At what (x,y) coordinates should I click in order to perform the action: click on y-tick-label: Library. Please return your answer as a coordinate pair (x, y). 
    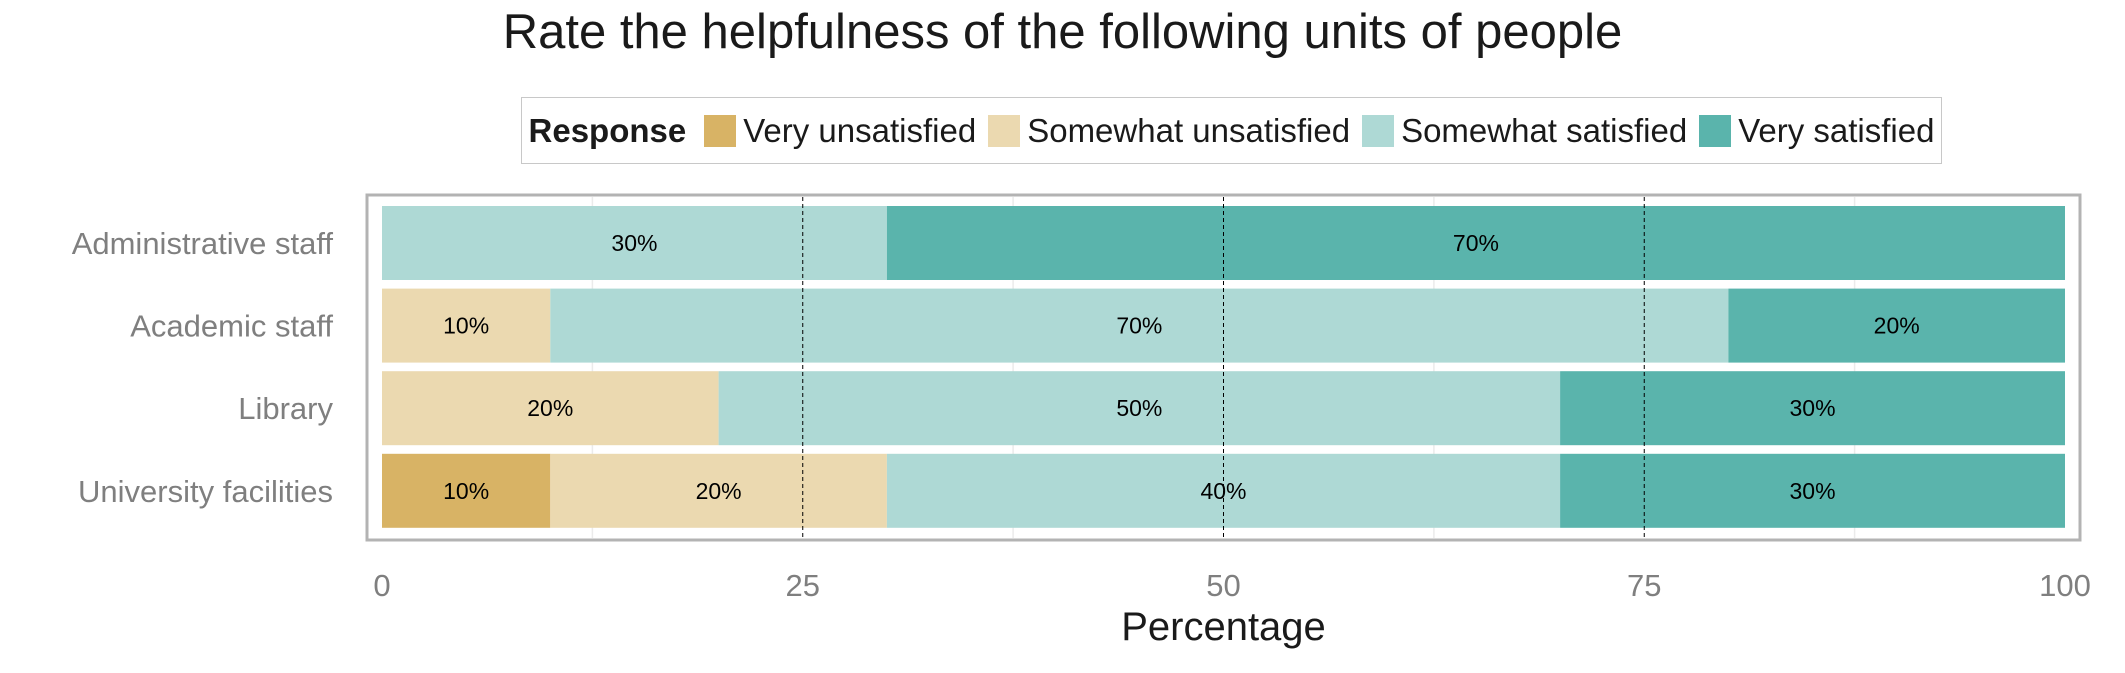
    Looking at the image, I should click on (285, 408).